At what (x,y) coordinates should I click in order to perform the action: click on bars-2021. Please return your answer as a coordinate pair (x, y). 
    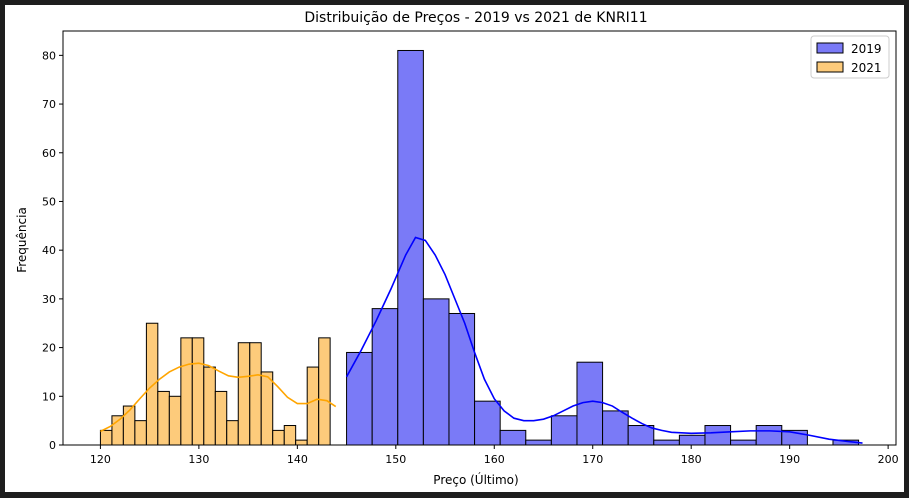
    Looking at the image, I should click on (215, 384).